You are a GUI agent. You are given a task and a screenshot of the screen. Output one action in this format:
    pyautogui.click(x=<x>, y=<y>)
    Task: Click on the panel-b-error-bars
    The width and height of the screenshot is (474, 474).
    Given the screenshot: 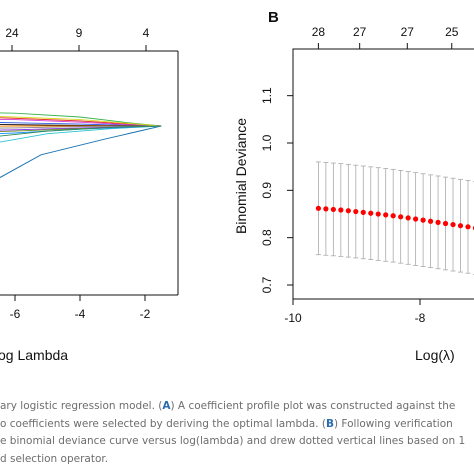 What is the action you would take?
    pyautogui.click(x=394, y=218)
    